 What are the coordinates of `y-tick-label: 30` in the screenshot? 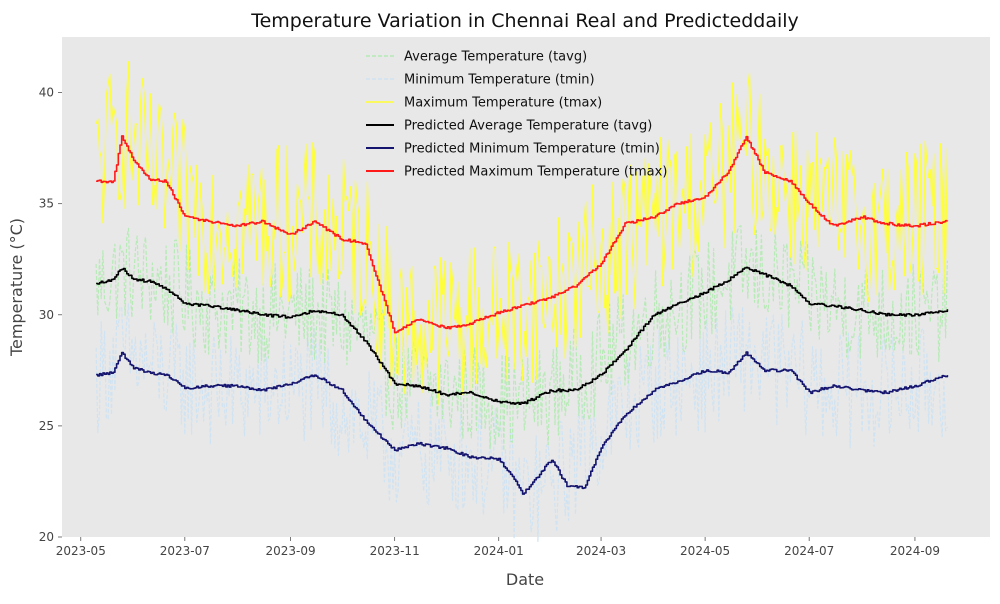 It's located at (46, 315).